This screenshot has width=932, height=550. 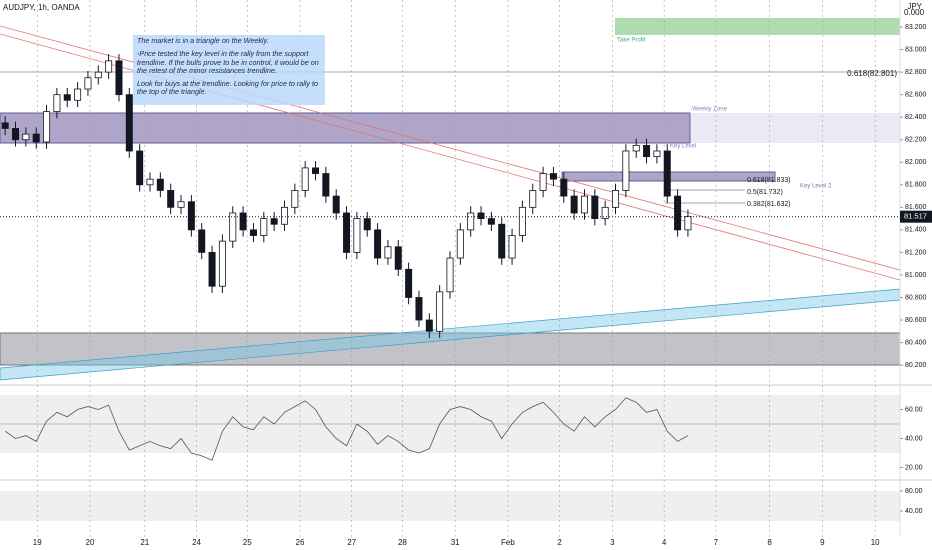 I want to click on annotation: Weekly Zone, so click(x=710, y=110).